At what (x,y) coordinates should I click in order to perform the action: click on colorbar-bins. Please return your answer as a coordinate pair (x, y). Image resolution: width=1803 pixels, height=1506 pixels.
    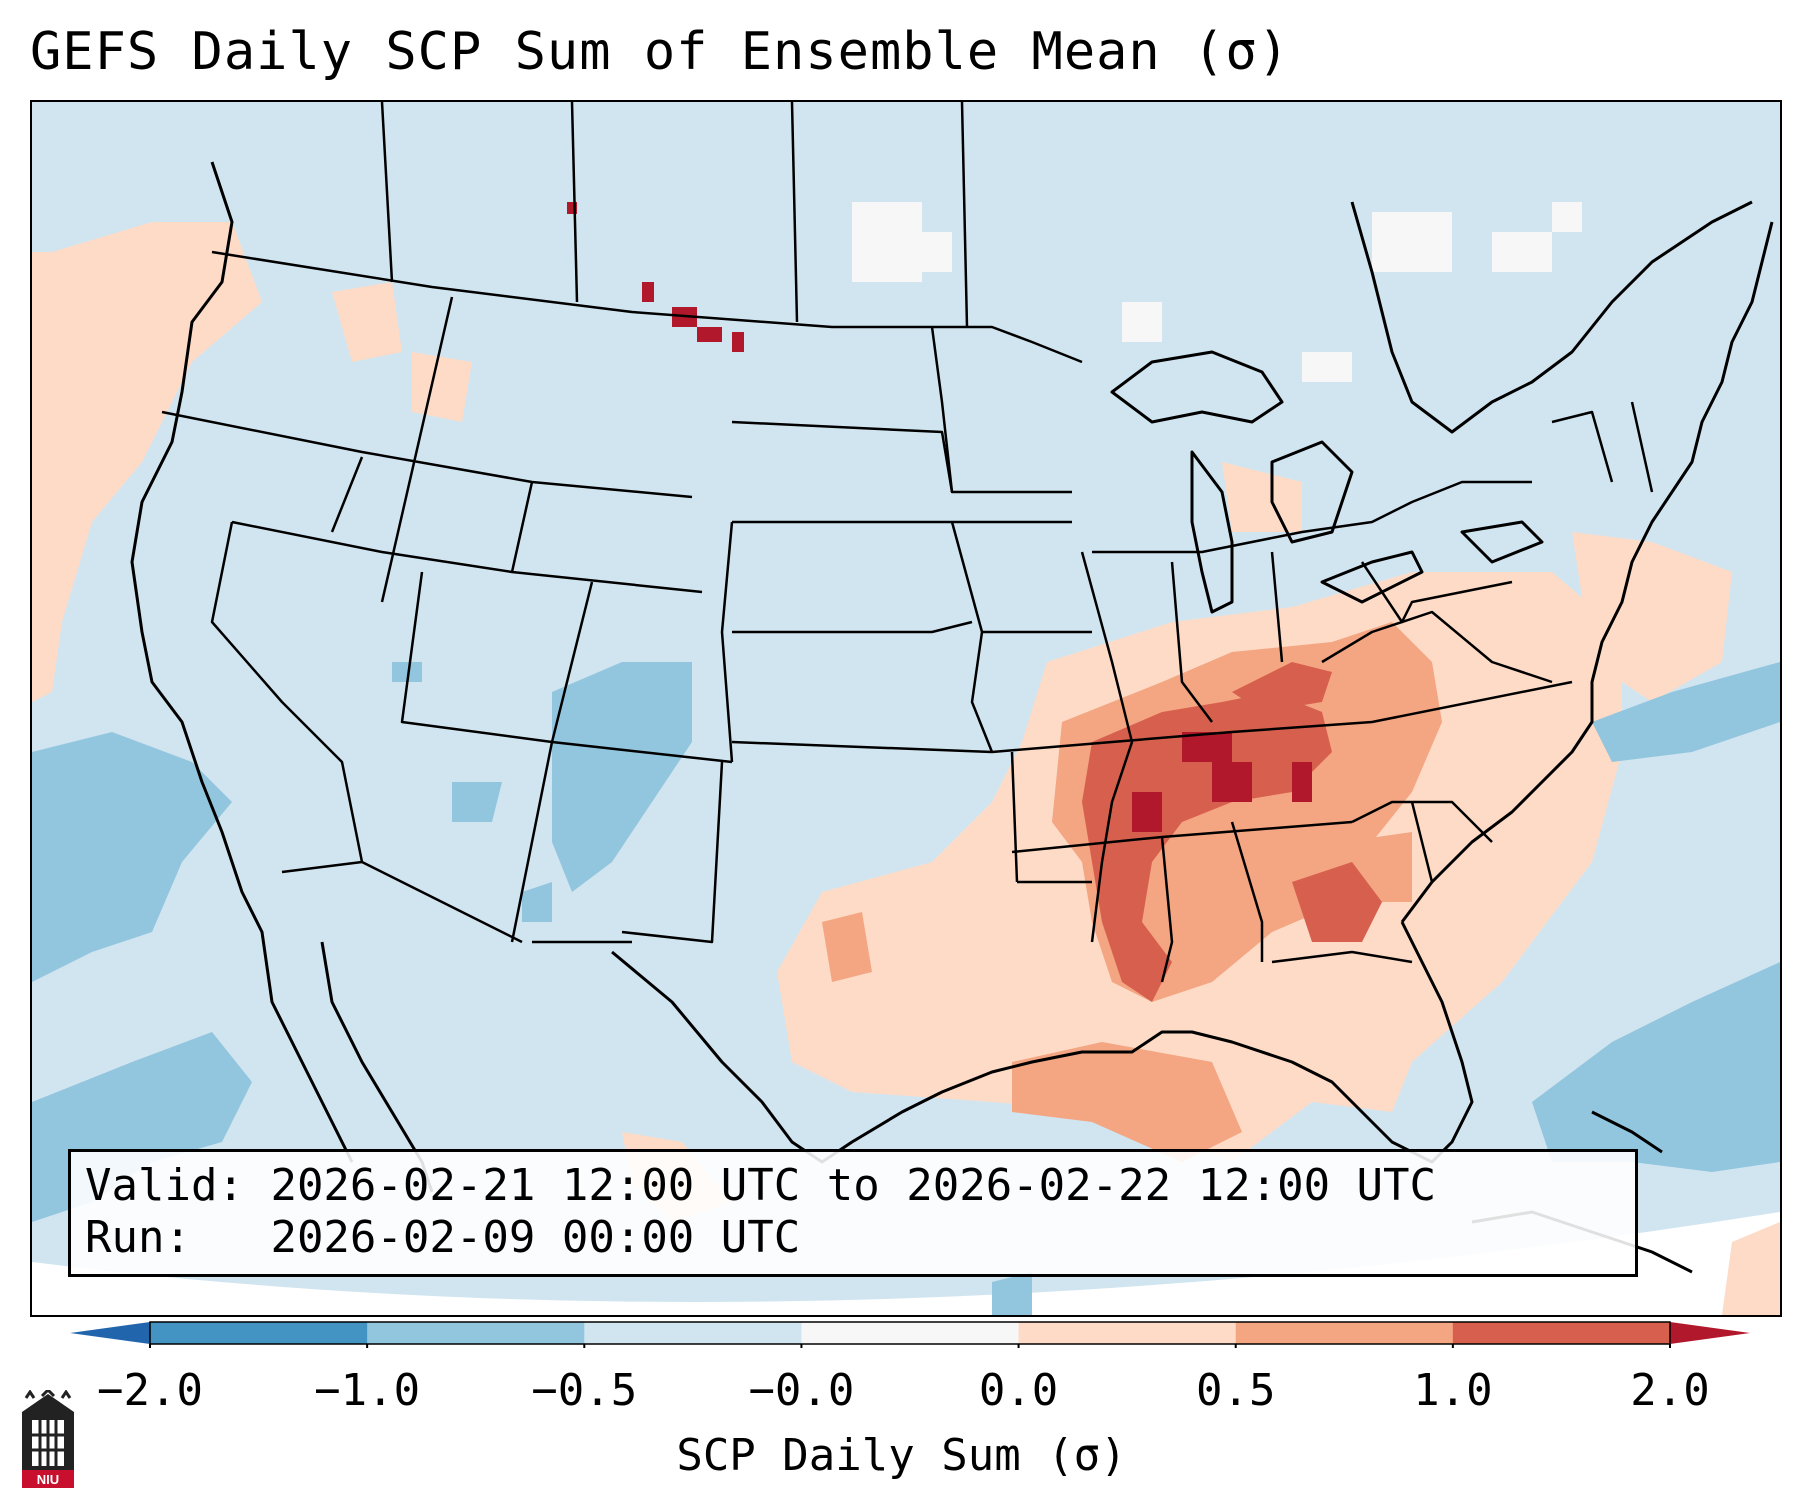
    Looking at the image, I should click on (910, 1333).